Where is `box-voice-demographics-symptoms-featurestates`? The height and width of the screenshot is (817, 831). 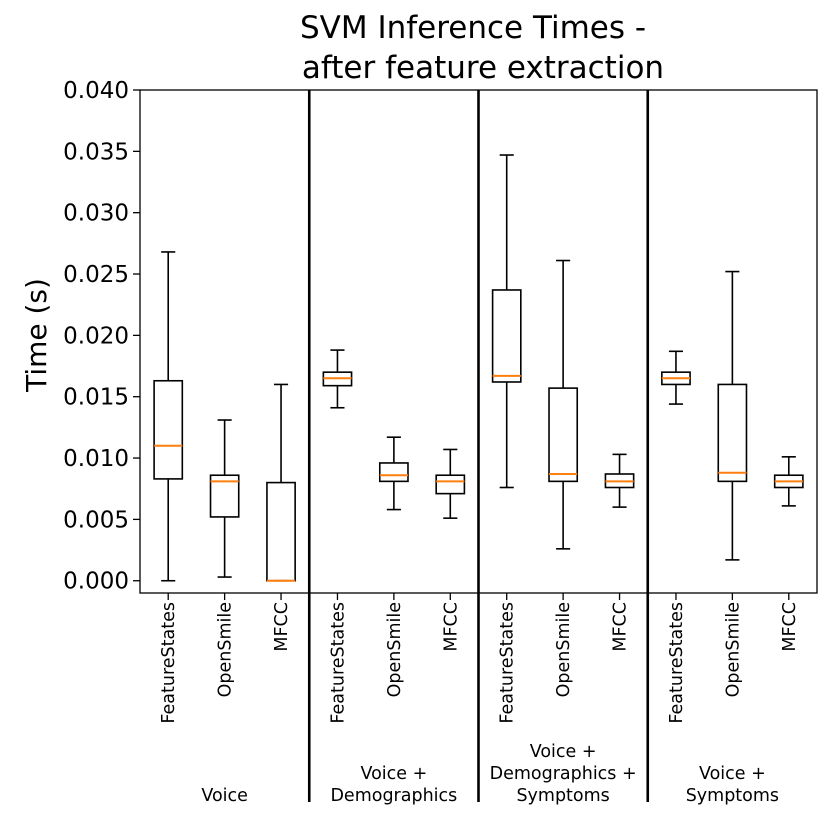 box-voice-demographics-symptoms-featurestates is located at coordinates (506, 321).